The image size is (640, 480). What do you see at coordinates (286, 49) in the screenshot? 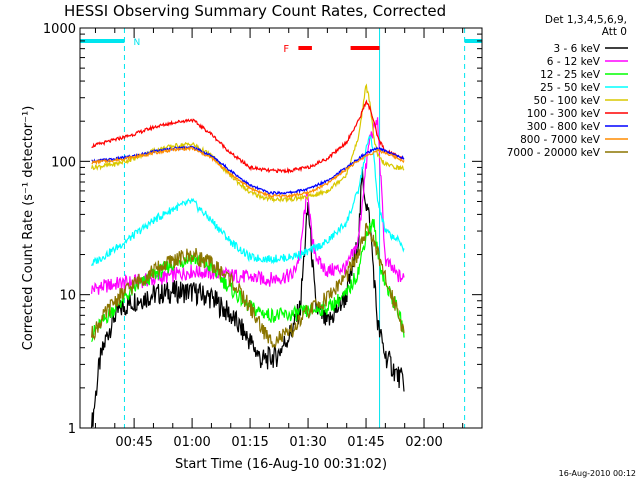
I see `flare-marker-label: F` at bounding box center [286, 49].